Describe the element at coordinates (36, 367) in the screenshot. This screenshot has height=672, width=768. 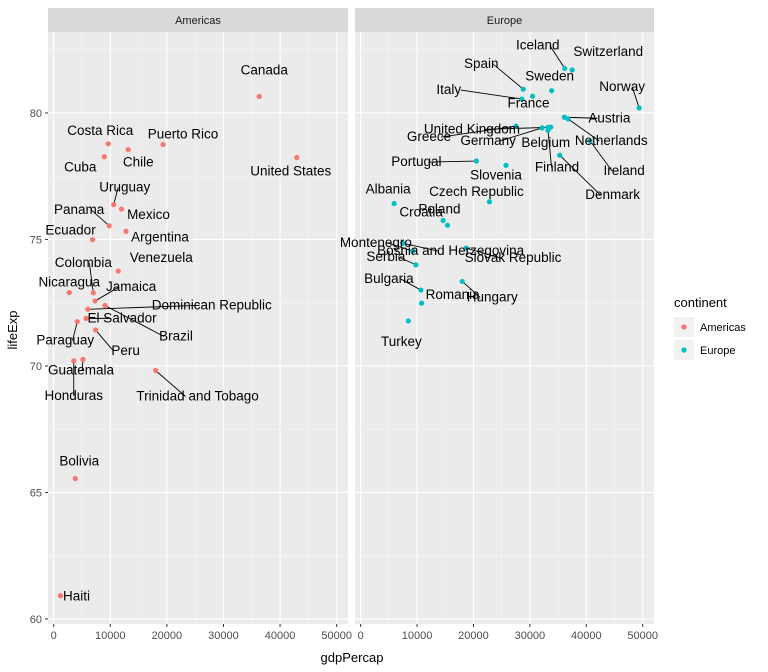
I see `y-tick-label: 70` at that location.